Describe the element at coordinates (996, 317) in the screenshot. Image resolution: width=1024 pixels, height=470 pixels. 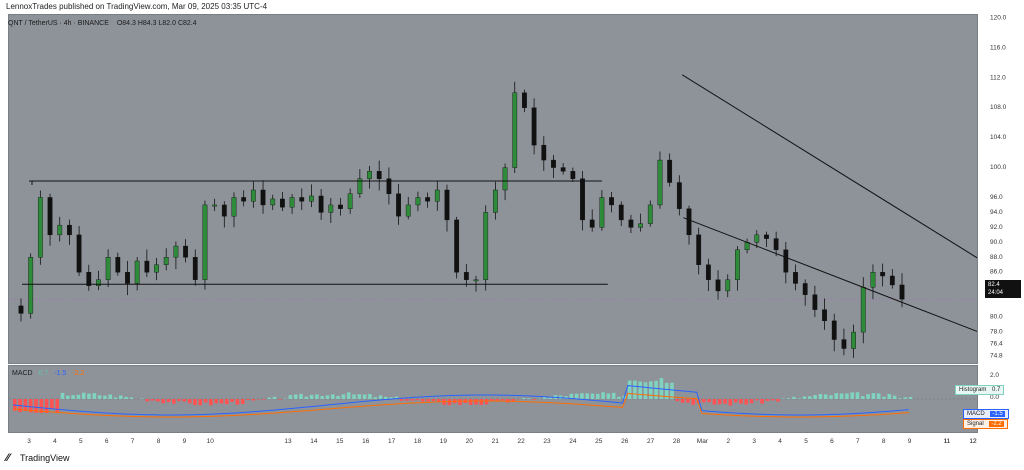
I see `y-tick-label: 80.0` at that location.